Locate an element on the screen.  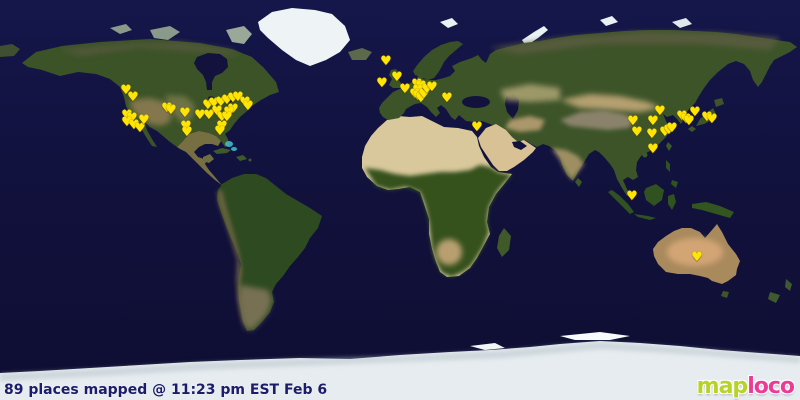
central-america is located at coordinates (200, 158).